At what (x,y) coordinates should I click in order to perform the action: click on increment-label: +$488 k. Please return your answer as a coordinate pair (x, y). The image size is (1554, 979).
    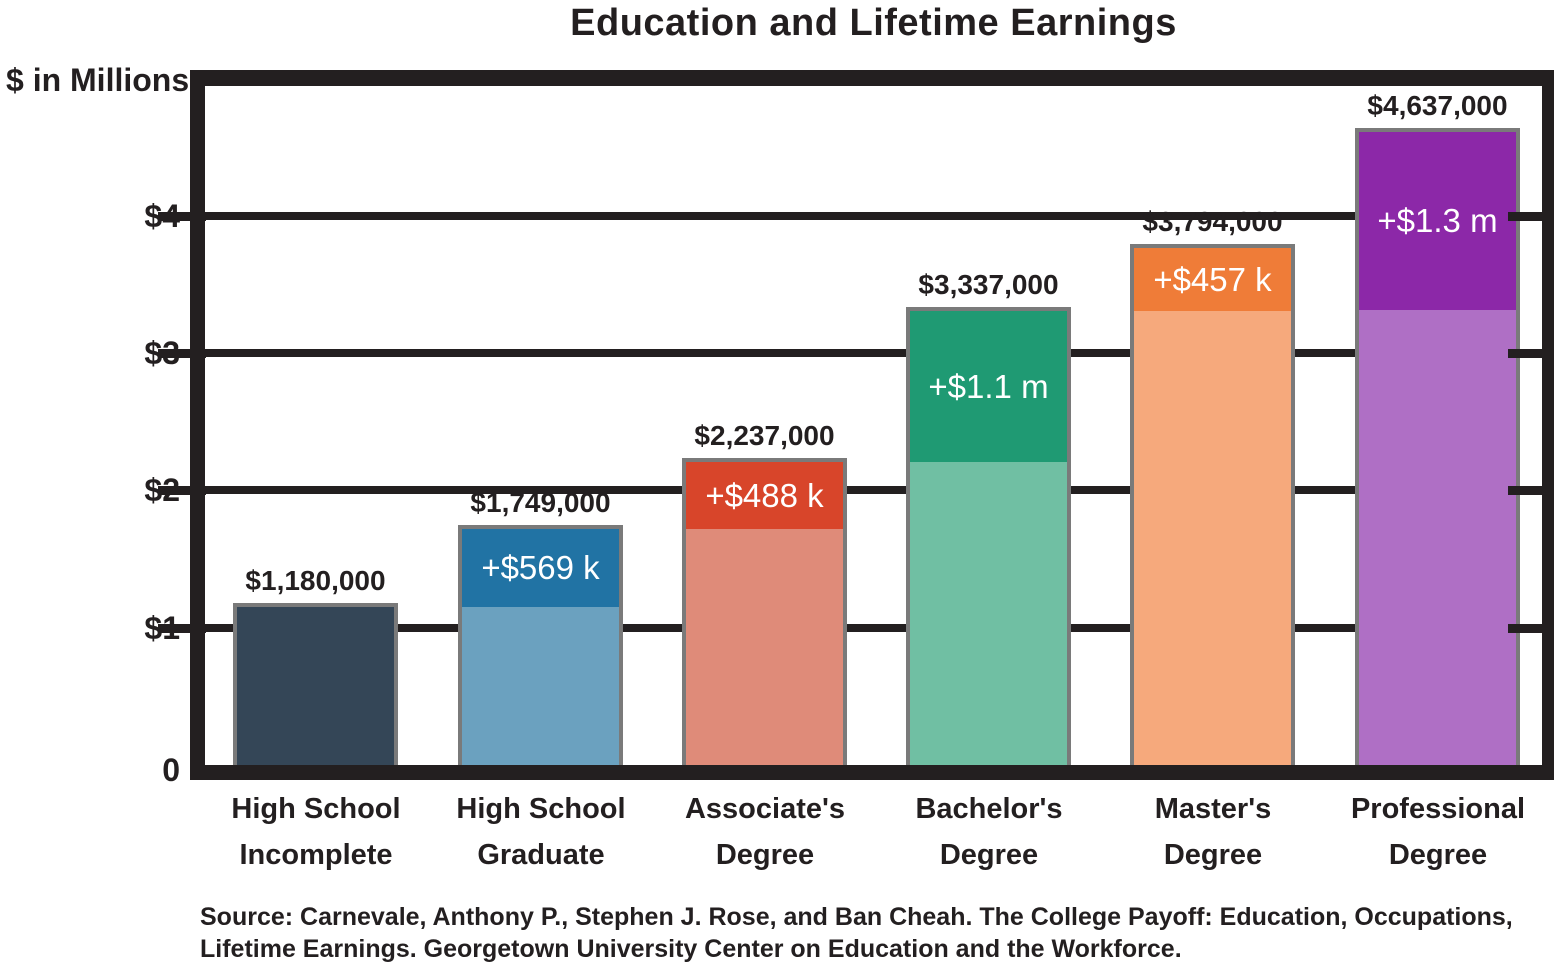
    Looking at the image, I should click on (764, 495).